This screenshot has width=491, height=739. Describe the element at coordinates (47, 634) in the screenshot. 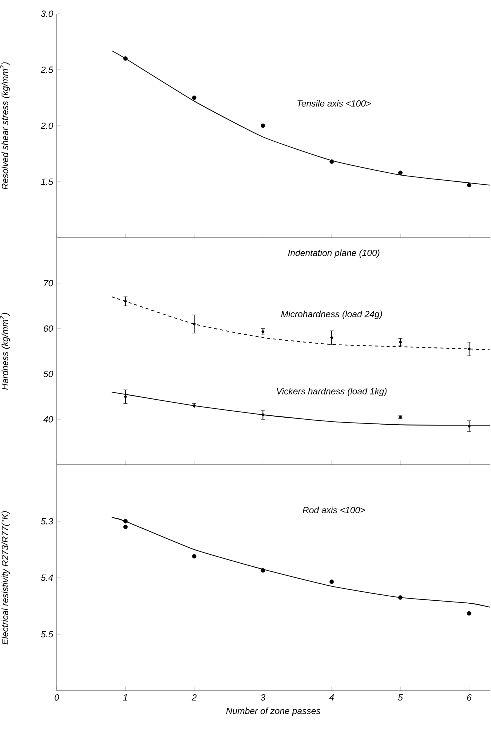

I see `y-tick-label: 5.5` at that location.